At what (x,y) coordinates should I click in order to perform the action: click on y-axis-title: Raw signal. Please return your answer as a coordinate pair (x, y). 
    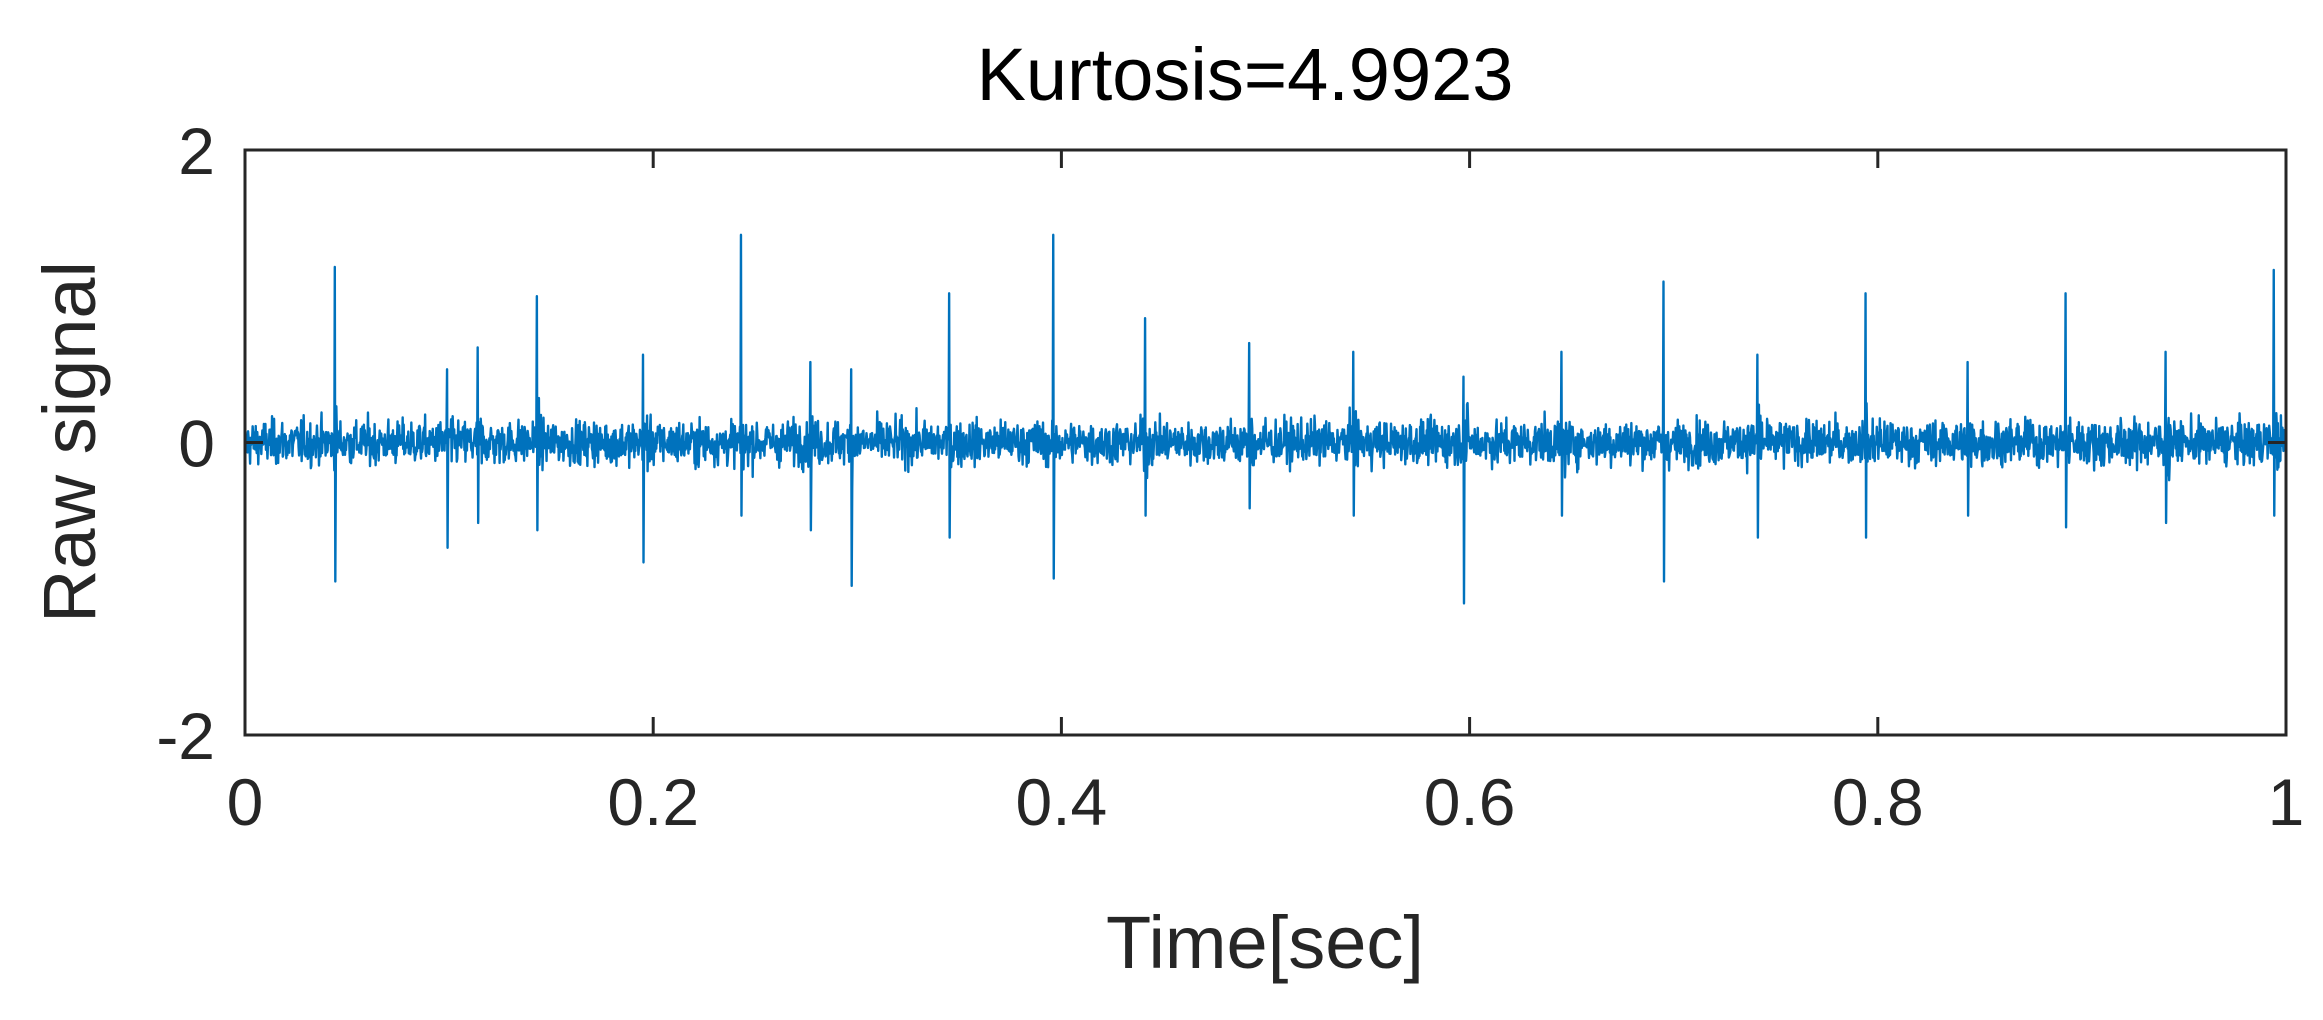
    Looking at the image, I should click on (69, 442).